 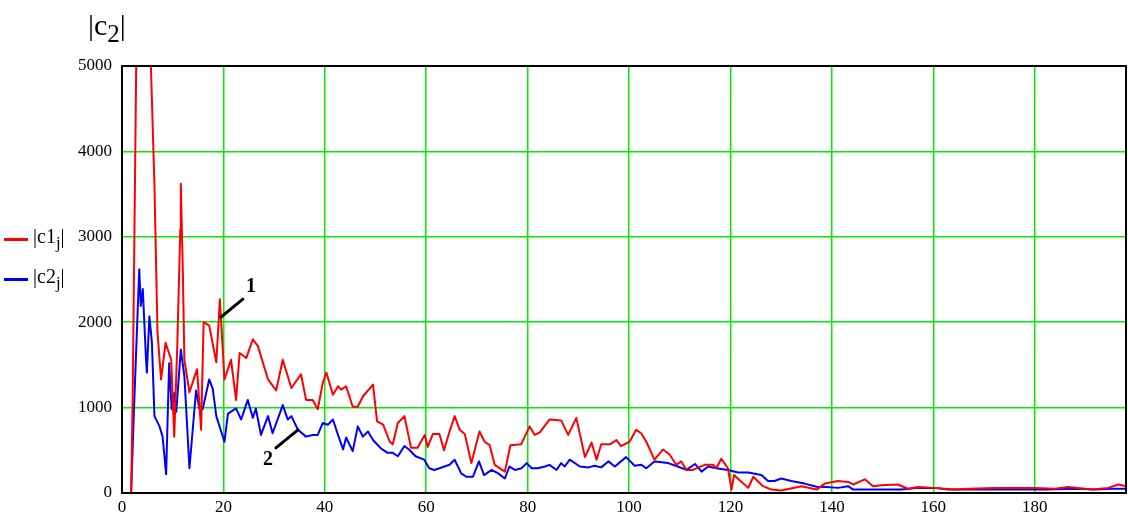 I want to click on x-tick-label: 180, so click(x=1034, y=506).